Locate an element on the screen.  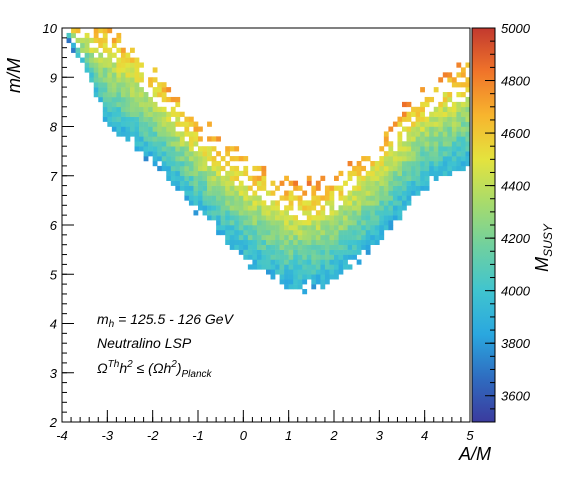
x-axis-label: A/M is located at coordinates (474, 454).